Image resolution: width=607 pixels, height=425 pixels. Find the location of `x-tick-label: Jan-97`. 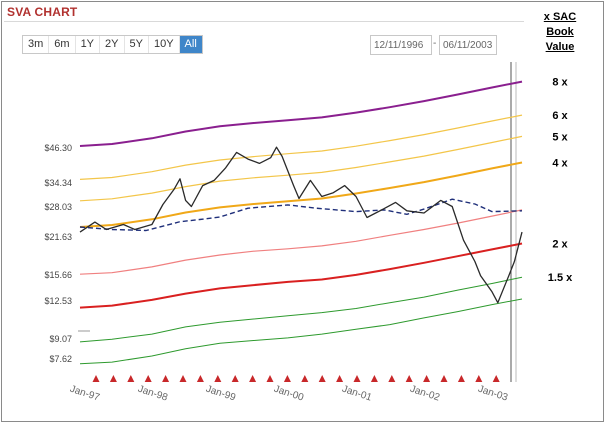

x-tick-label: Jan-97 is located at coordinates (84, 394).